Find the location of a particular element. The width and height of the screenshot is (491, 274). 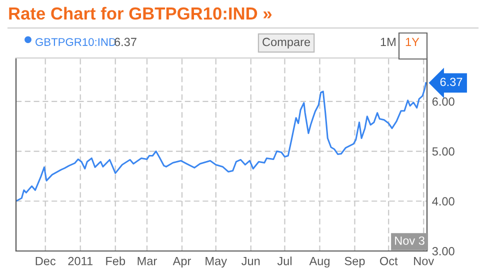

x-tick-label: Aug is located at coordinates (319, 262).